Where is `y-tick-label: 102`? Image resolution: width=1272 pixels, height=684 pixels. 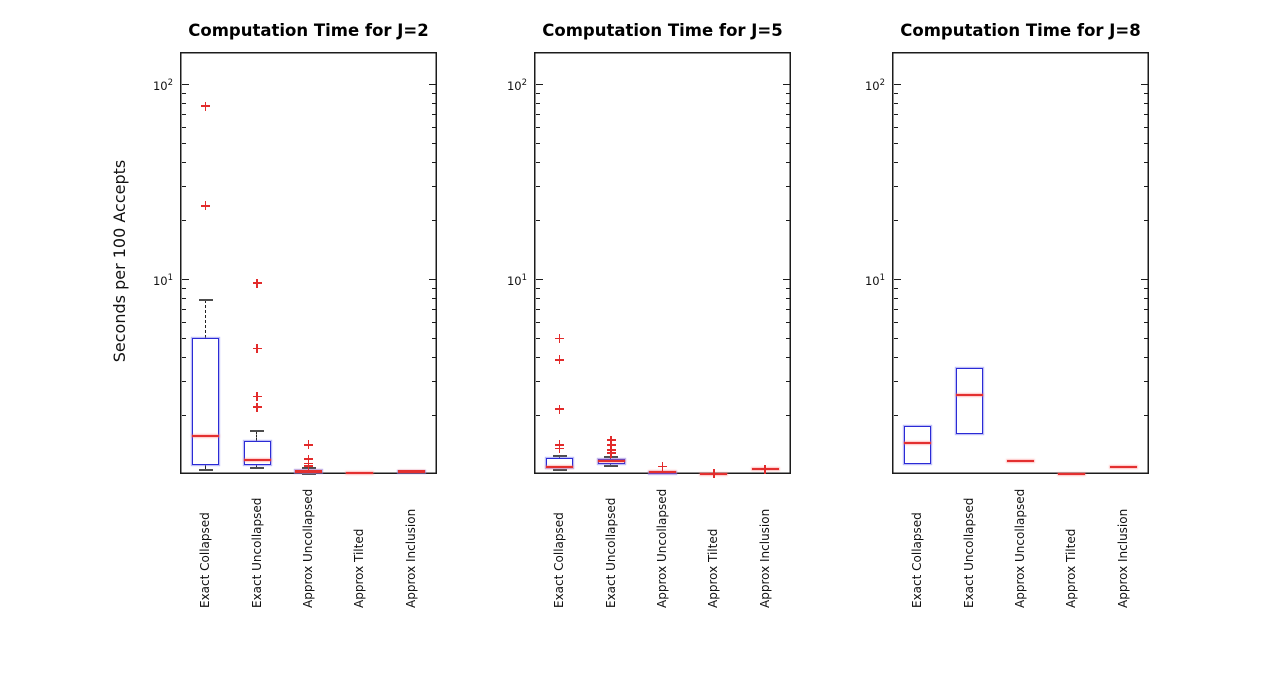
y-tick-label: 102 is located at coordinates (162, 85).